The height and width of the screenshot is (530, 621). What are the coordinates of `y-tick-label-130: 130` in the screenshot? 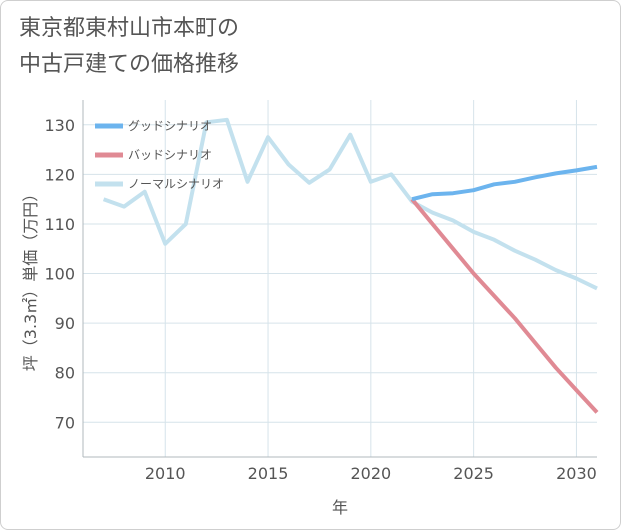 It's located at (59, 125).